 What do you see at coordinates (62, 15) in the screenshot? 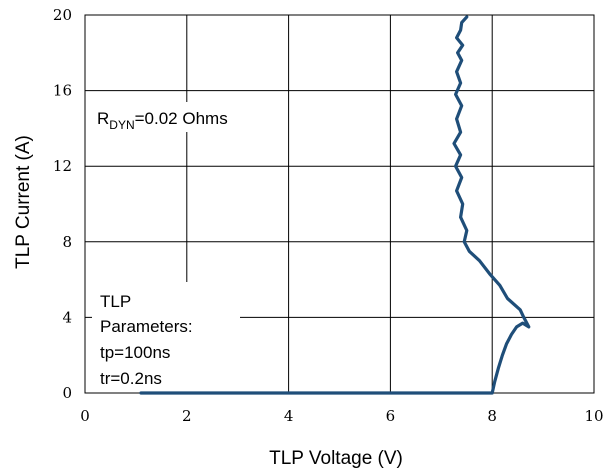
I see `y-tick-label-5: 20` at bounding box center [62, 15].